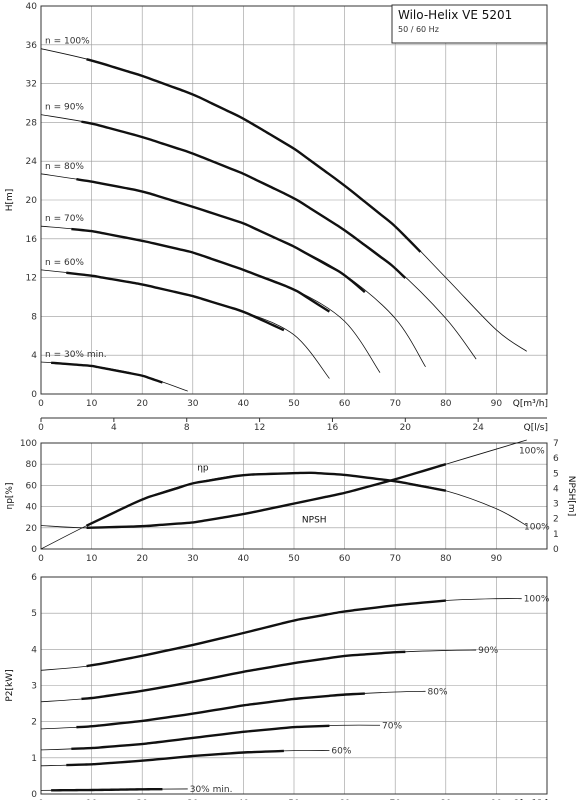 This screenshot has width=579, height=800. Describe the element at coordinates (536, 428) in the screenshot. I see `x2-axis-label: Q[l/s]` at that location.